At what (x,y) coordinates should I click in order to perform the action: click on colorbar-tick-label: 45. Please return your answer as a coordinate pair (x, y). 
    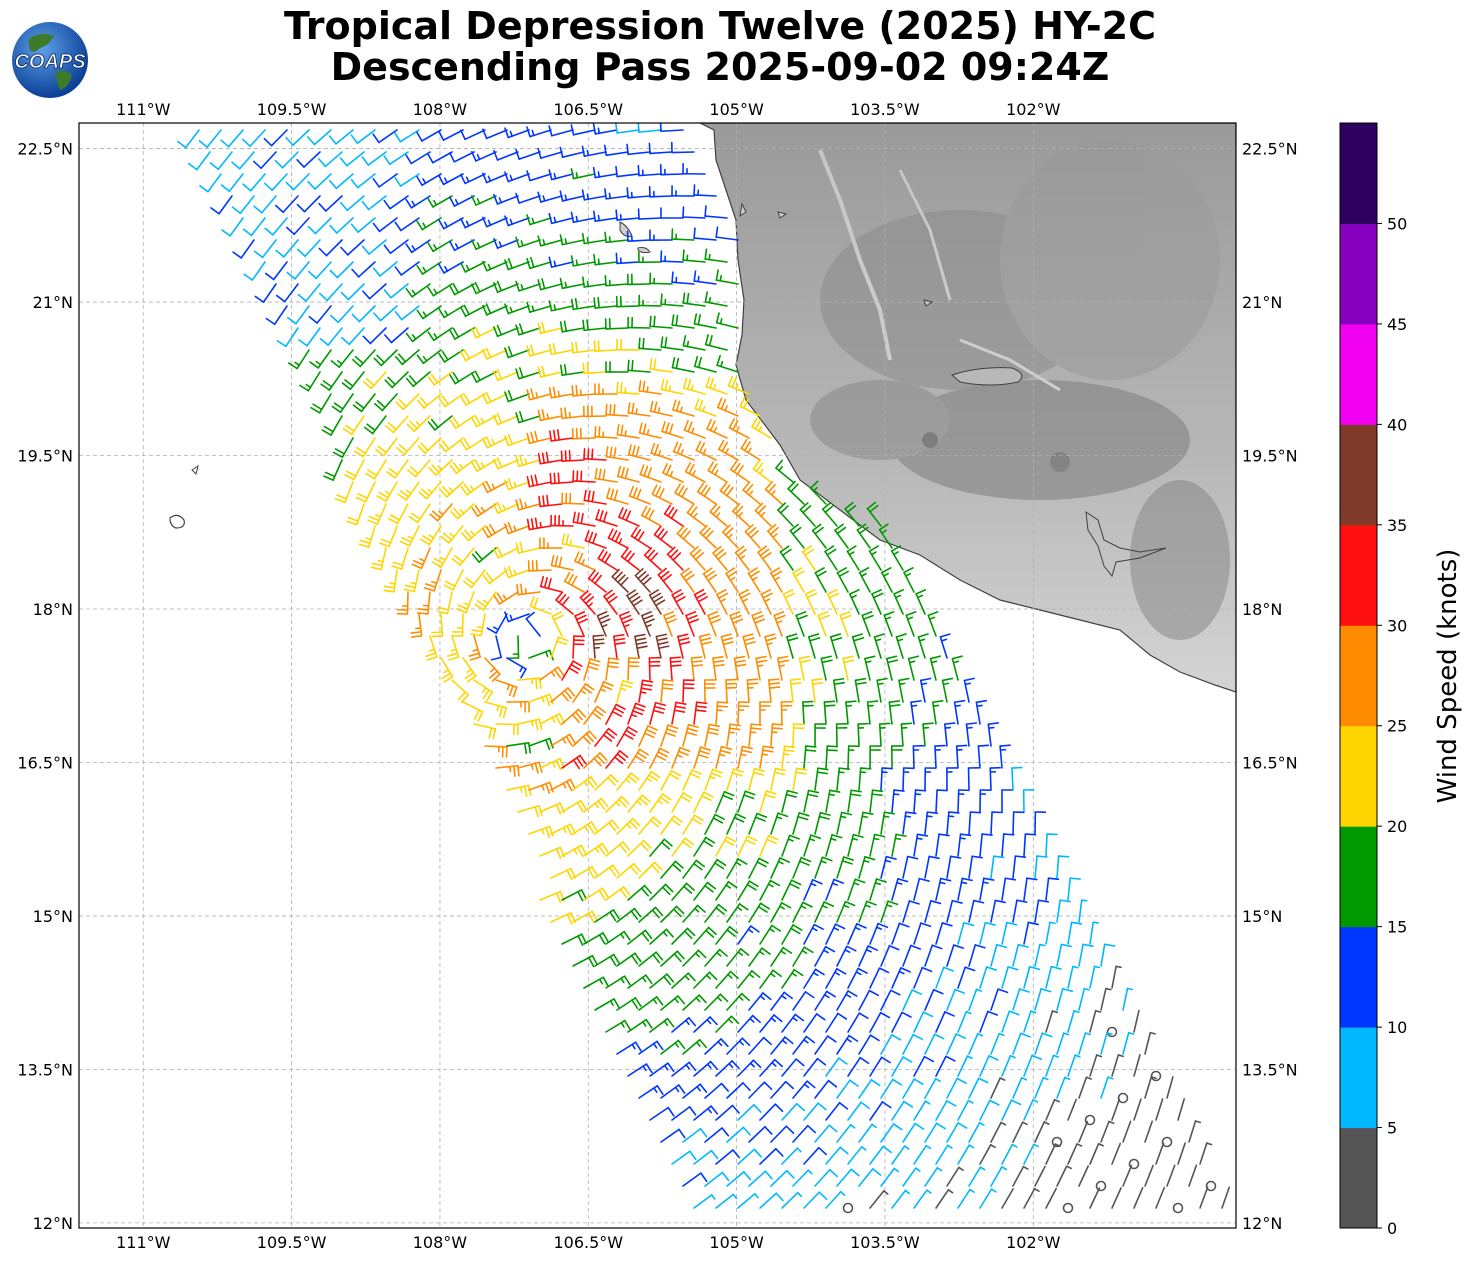
    Looking at the image, I should click on (1397, 324).